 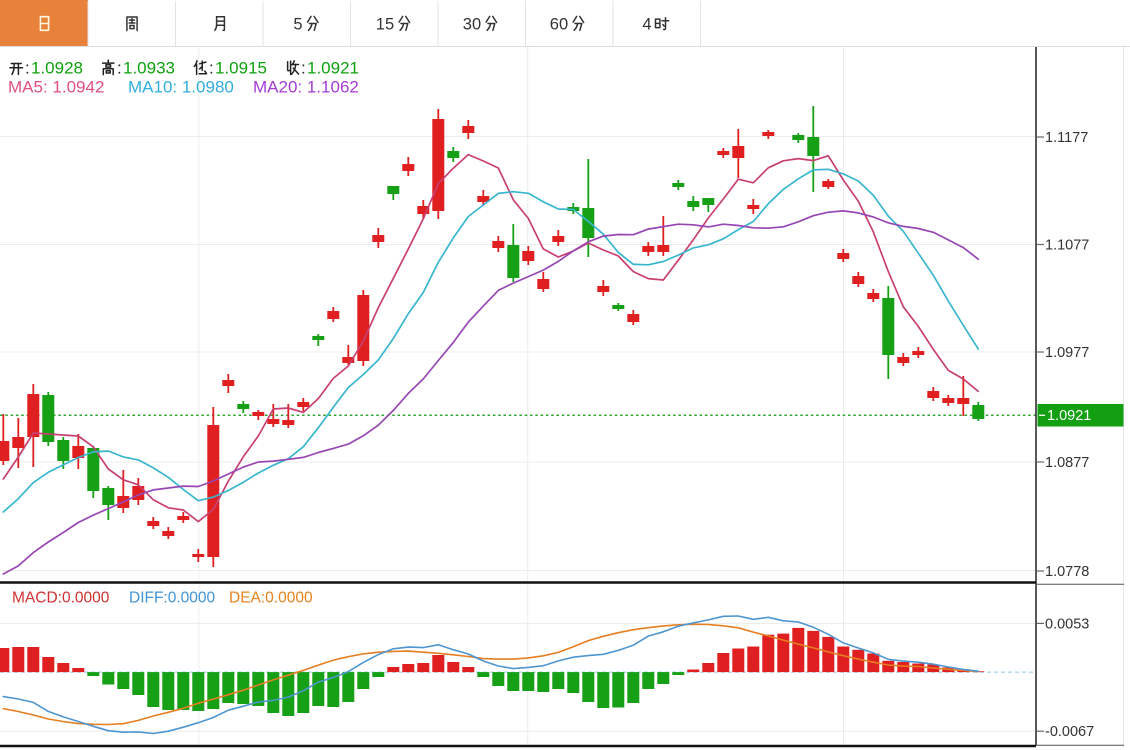 I want to click on svg-text: DEA:0.0000, so click(x=271, y=598).